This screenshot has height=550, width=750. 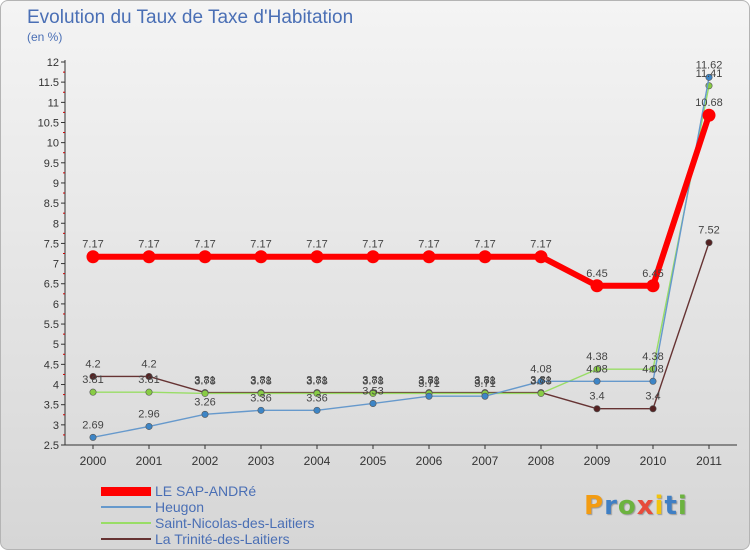 I want to click on legend-label: Saint-Nicolas-des-Laitiers, so click(x=235, y=523).